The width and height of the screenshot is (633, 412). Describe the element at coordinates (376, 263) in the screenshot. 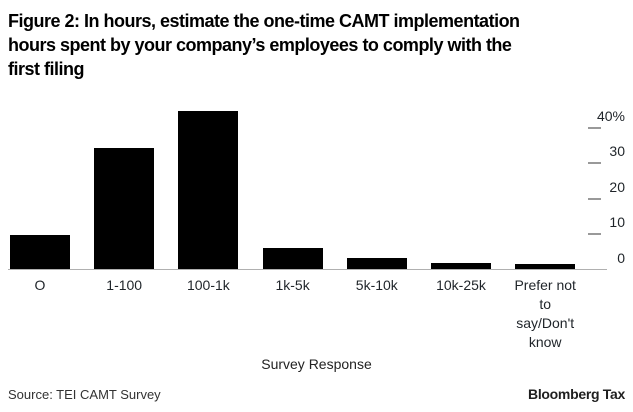

I see `bar-5k-10k` at that location.